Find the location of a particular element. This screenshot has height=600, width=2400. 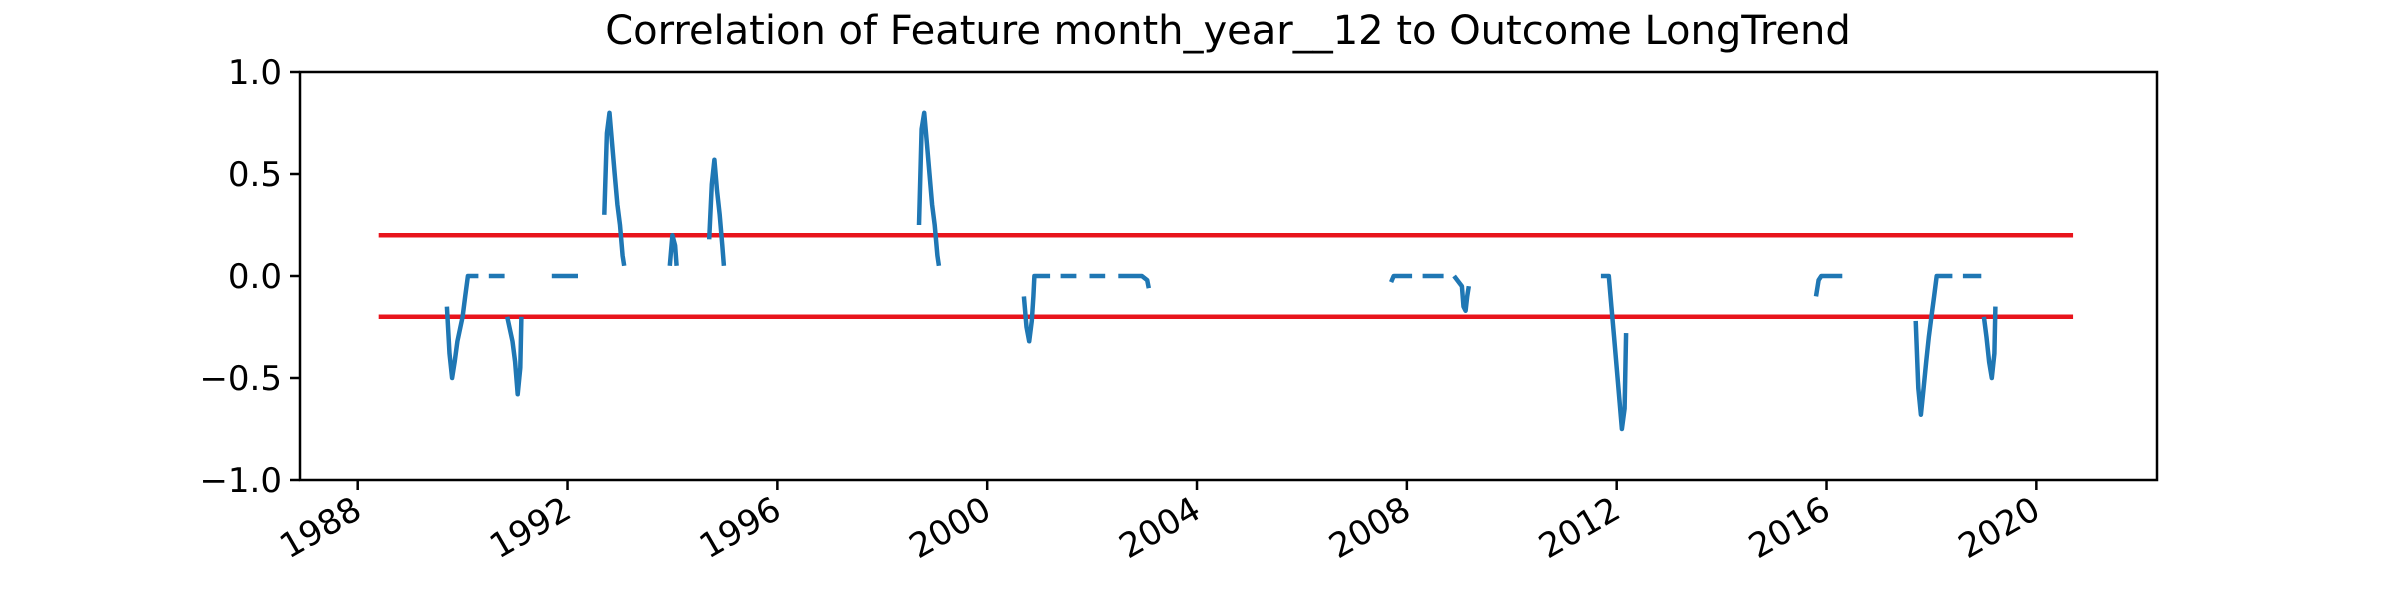

x-tick-label: 2012 is located at coordinates (1579, 528).